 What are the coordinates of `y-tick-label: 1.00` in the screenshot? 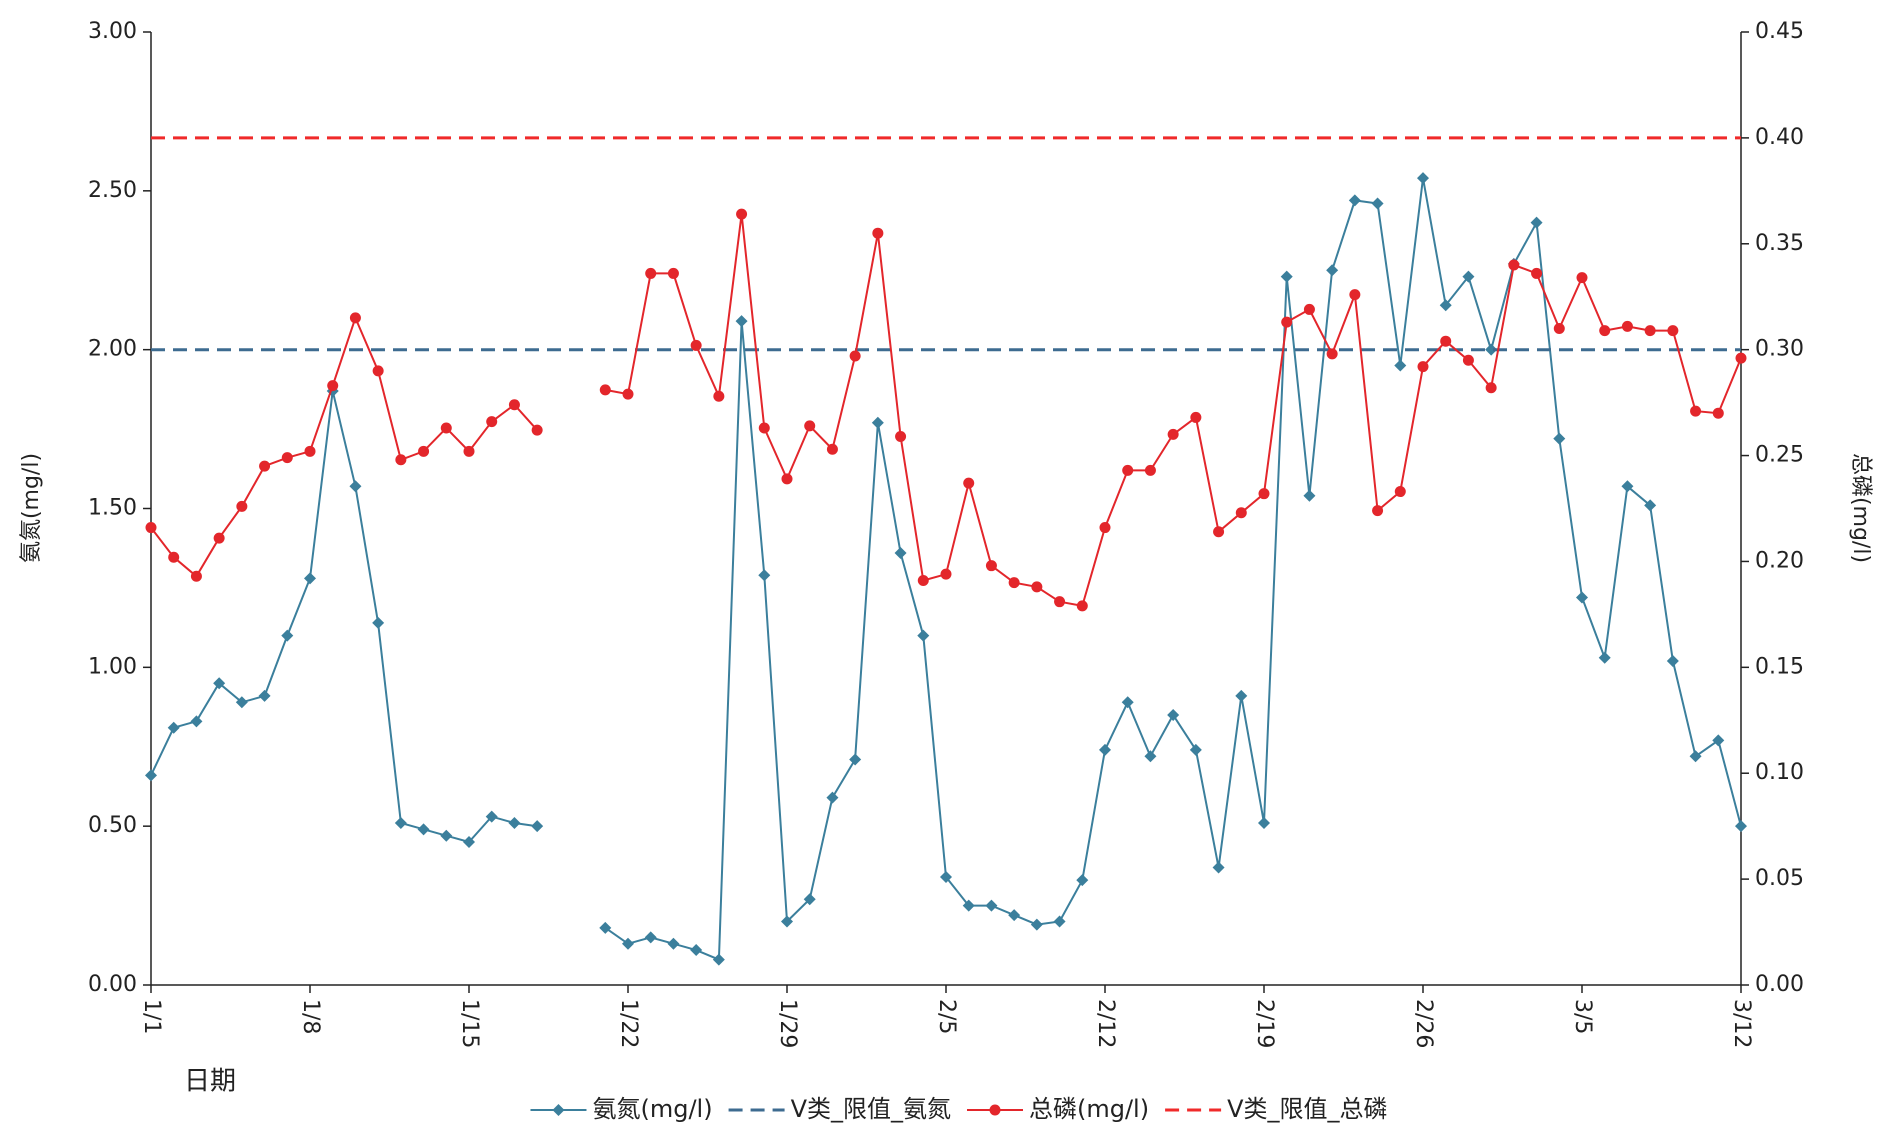 It's located at (112, 666).